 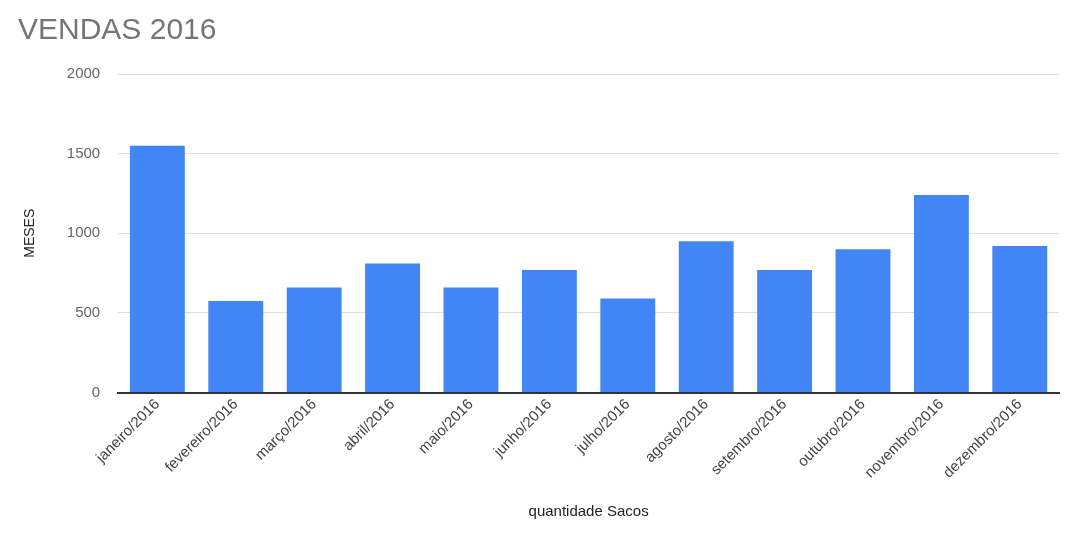 What do you see at coordinates (117, 29) in the screenshot?
I see `chart-title: VENDAS 2016` at bounding box center [117, 29].